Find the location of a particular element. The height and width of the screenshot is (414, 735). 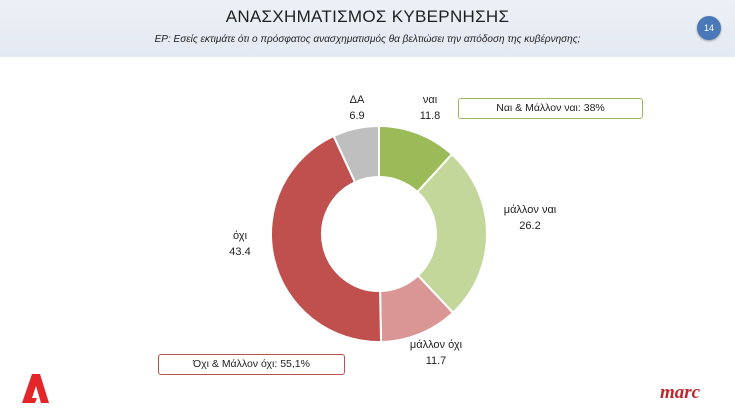

category-label: ναι is located at coordinates (430, 100).